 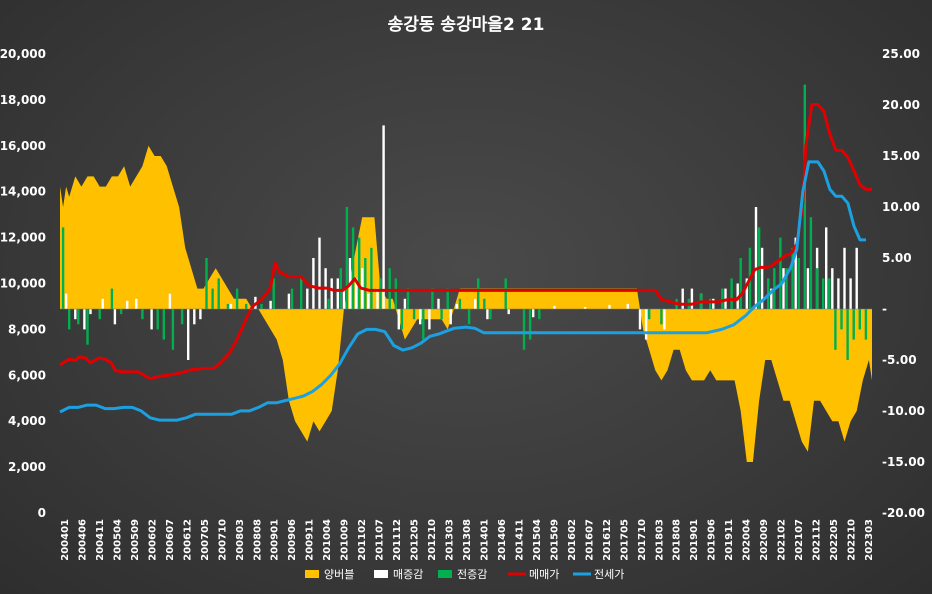 I want to click on x-tick-label: 200906, so click(x=292, y=540).